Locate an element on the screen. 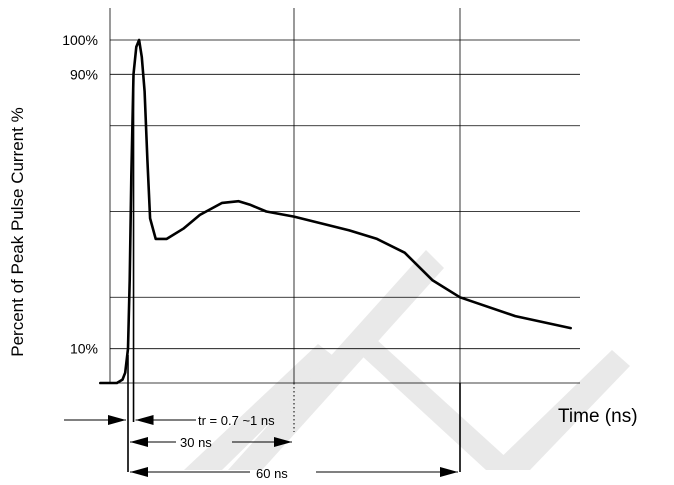 The width and height of the screenshot is (674, 485). x-axis-label: Time (ns) is located at coordinates (598, 416).